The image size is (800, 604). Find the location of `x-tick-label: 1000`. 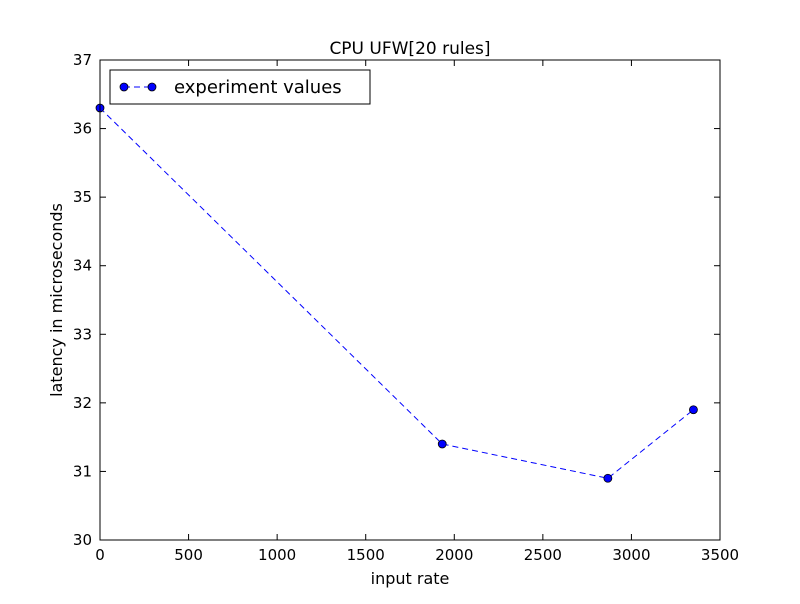

x-tick-label: 1000 is located at coordinates (277, 555).